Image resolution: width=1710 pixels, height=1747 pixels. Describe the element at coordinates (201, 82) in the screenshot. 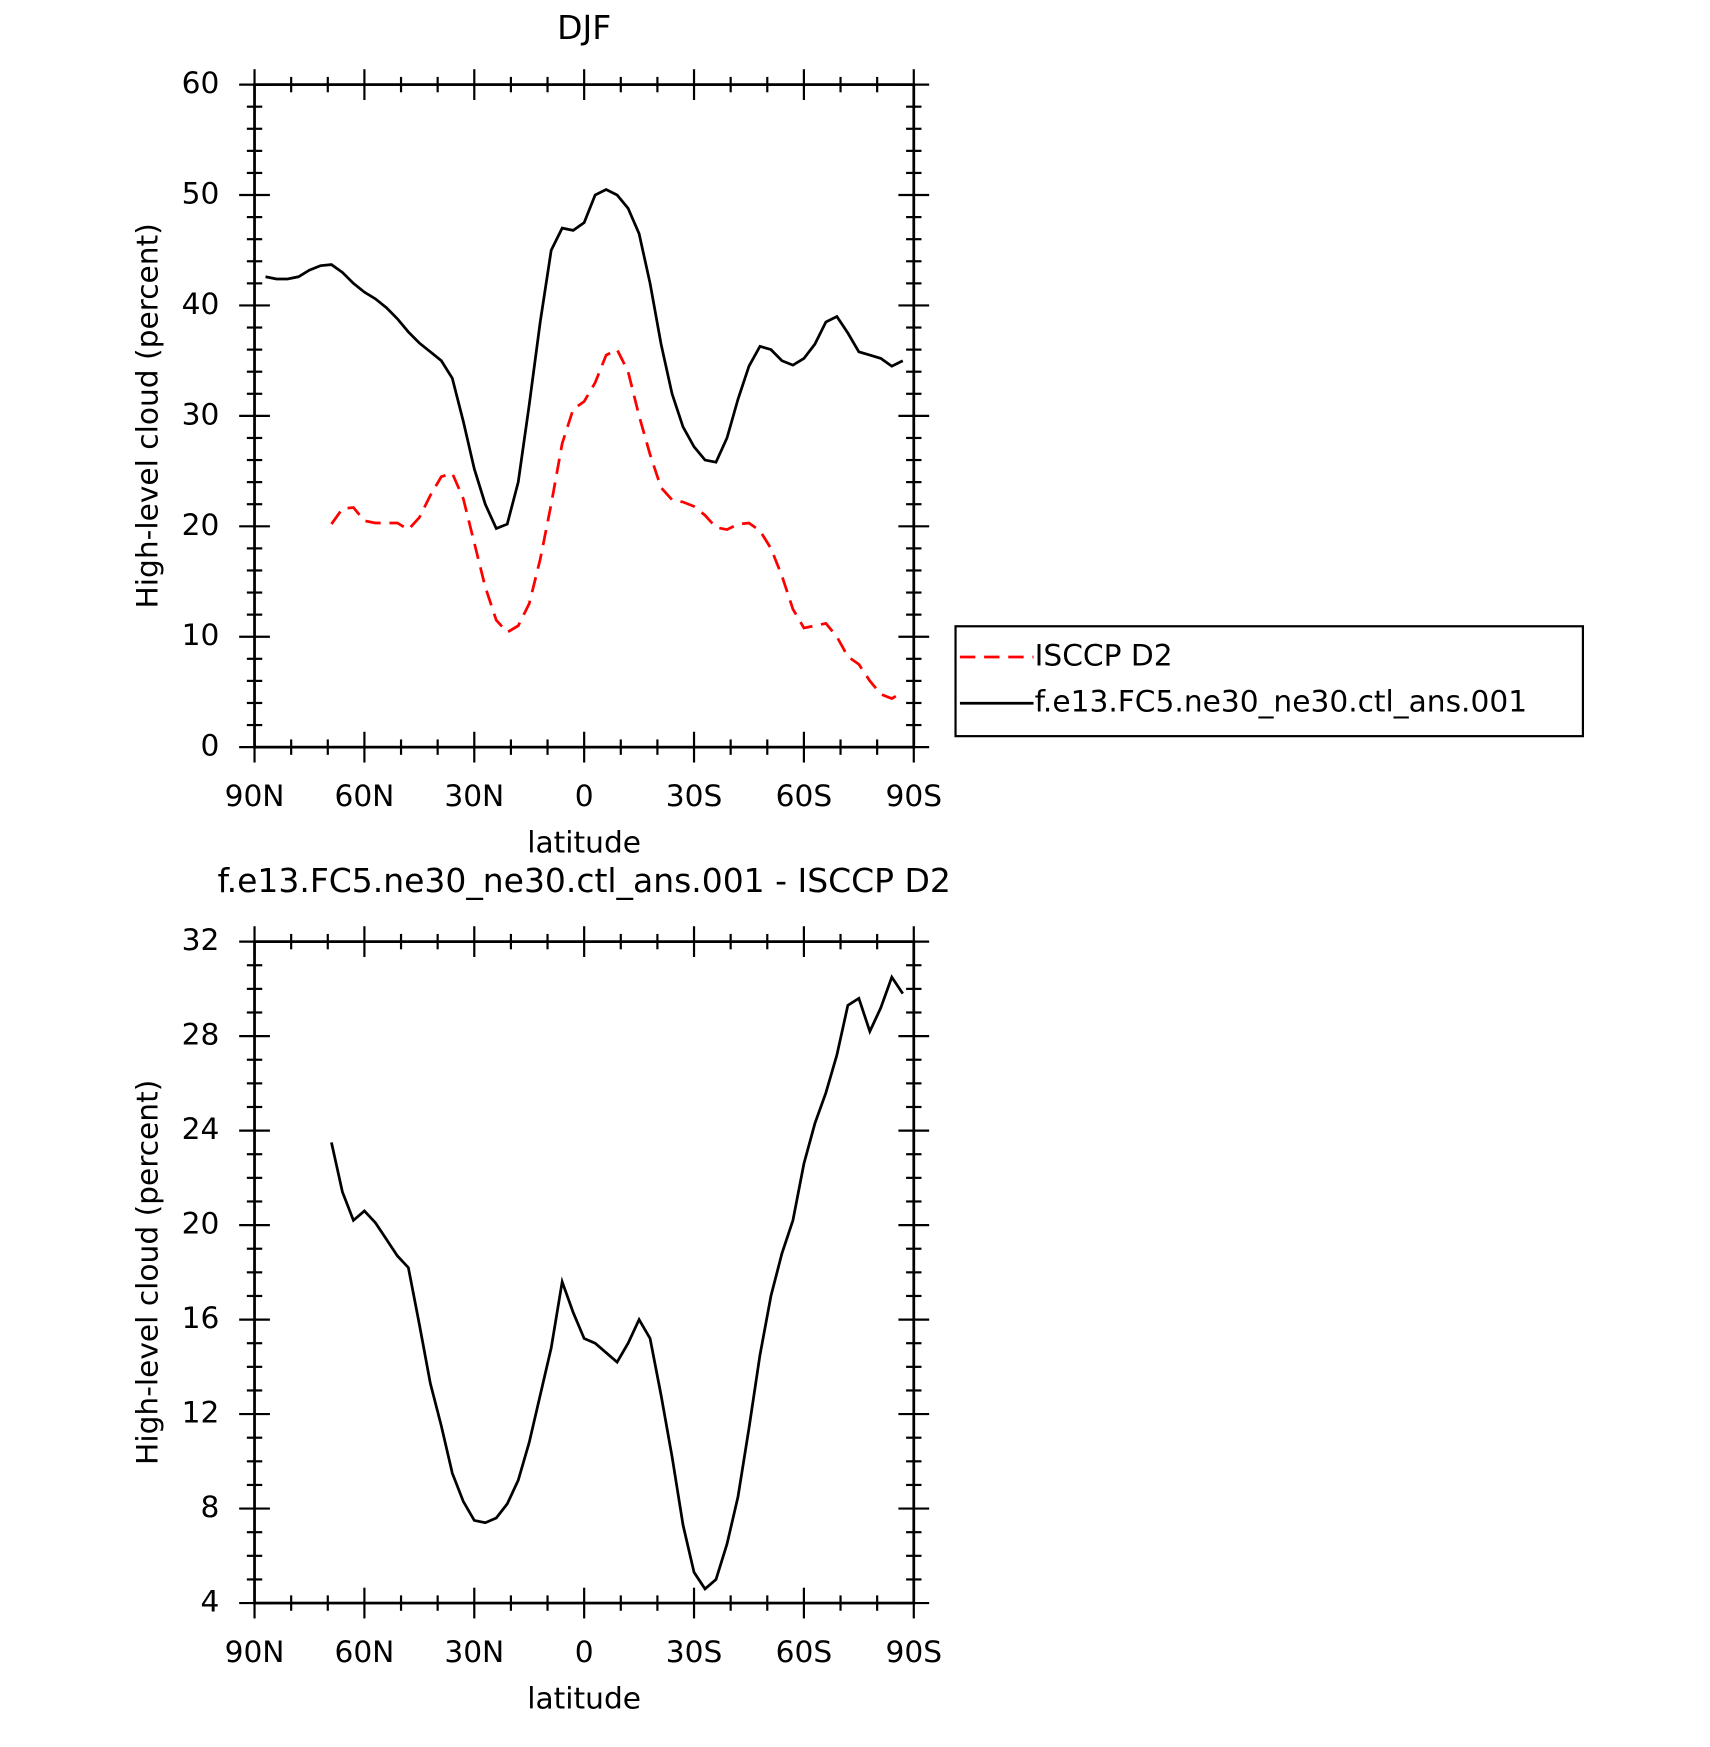

I see `y-tick-label: 60` at that location.